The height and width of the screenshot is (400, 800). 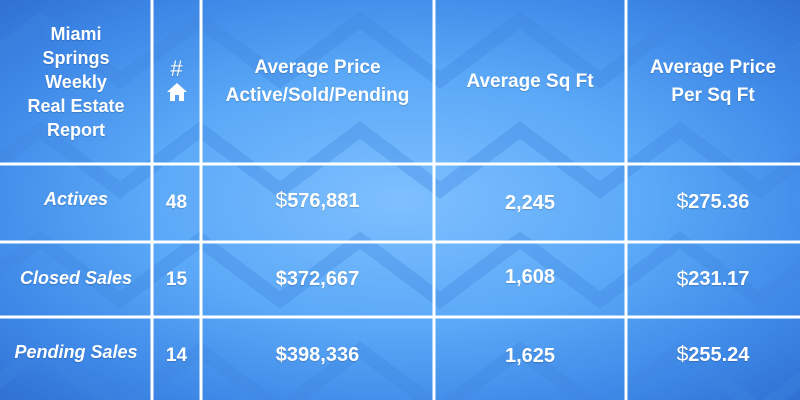 What do you see at coordinates (76, 58) in the screenshot?
I see `title-line: Springs` at bounding box center [76, 58].